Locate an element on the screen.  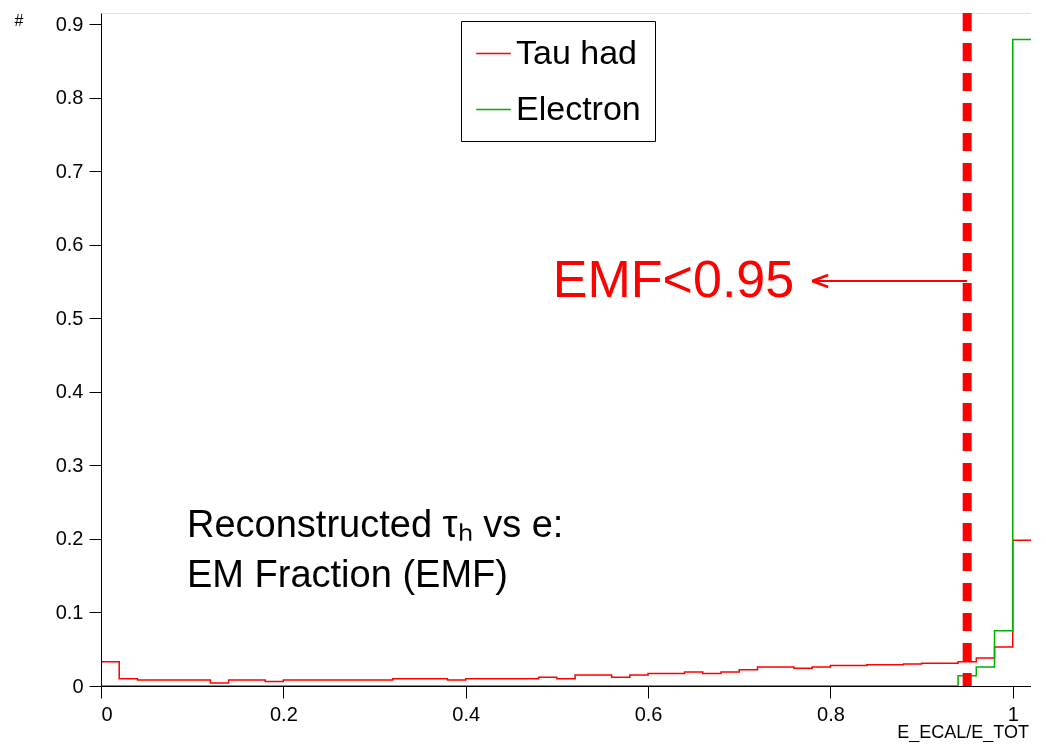
y-tick-label: 0.5 is located at coordinates (69, 317).